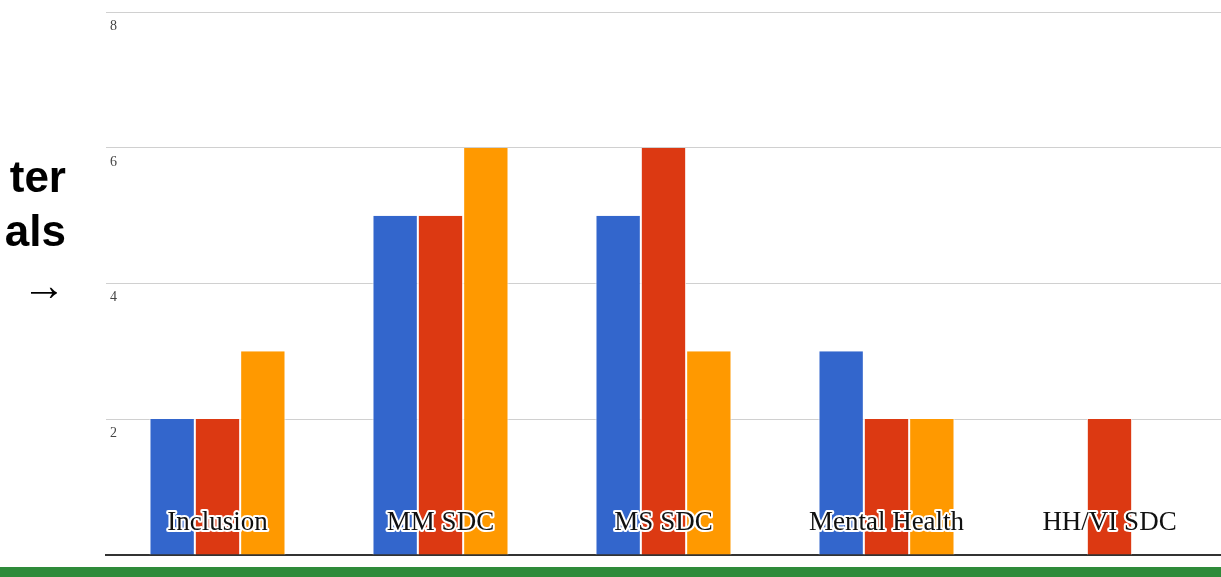 The image size is (1221, 577). I want to click on y-tick-label: 8, so click(113, 26).